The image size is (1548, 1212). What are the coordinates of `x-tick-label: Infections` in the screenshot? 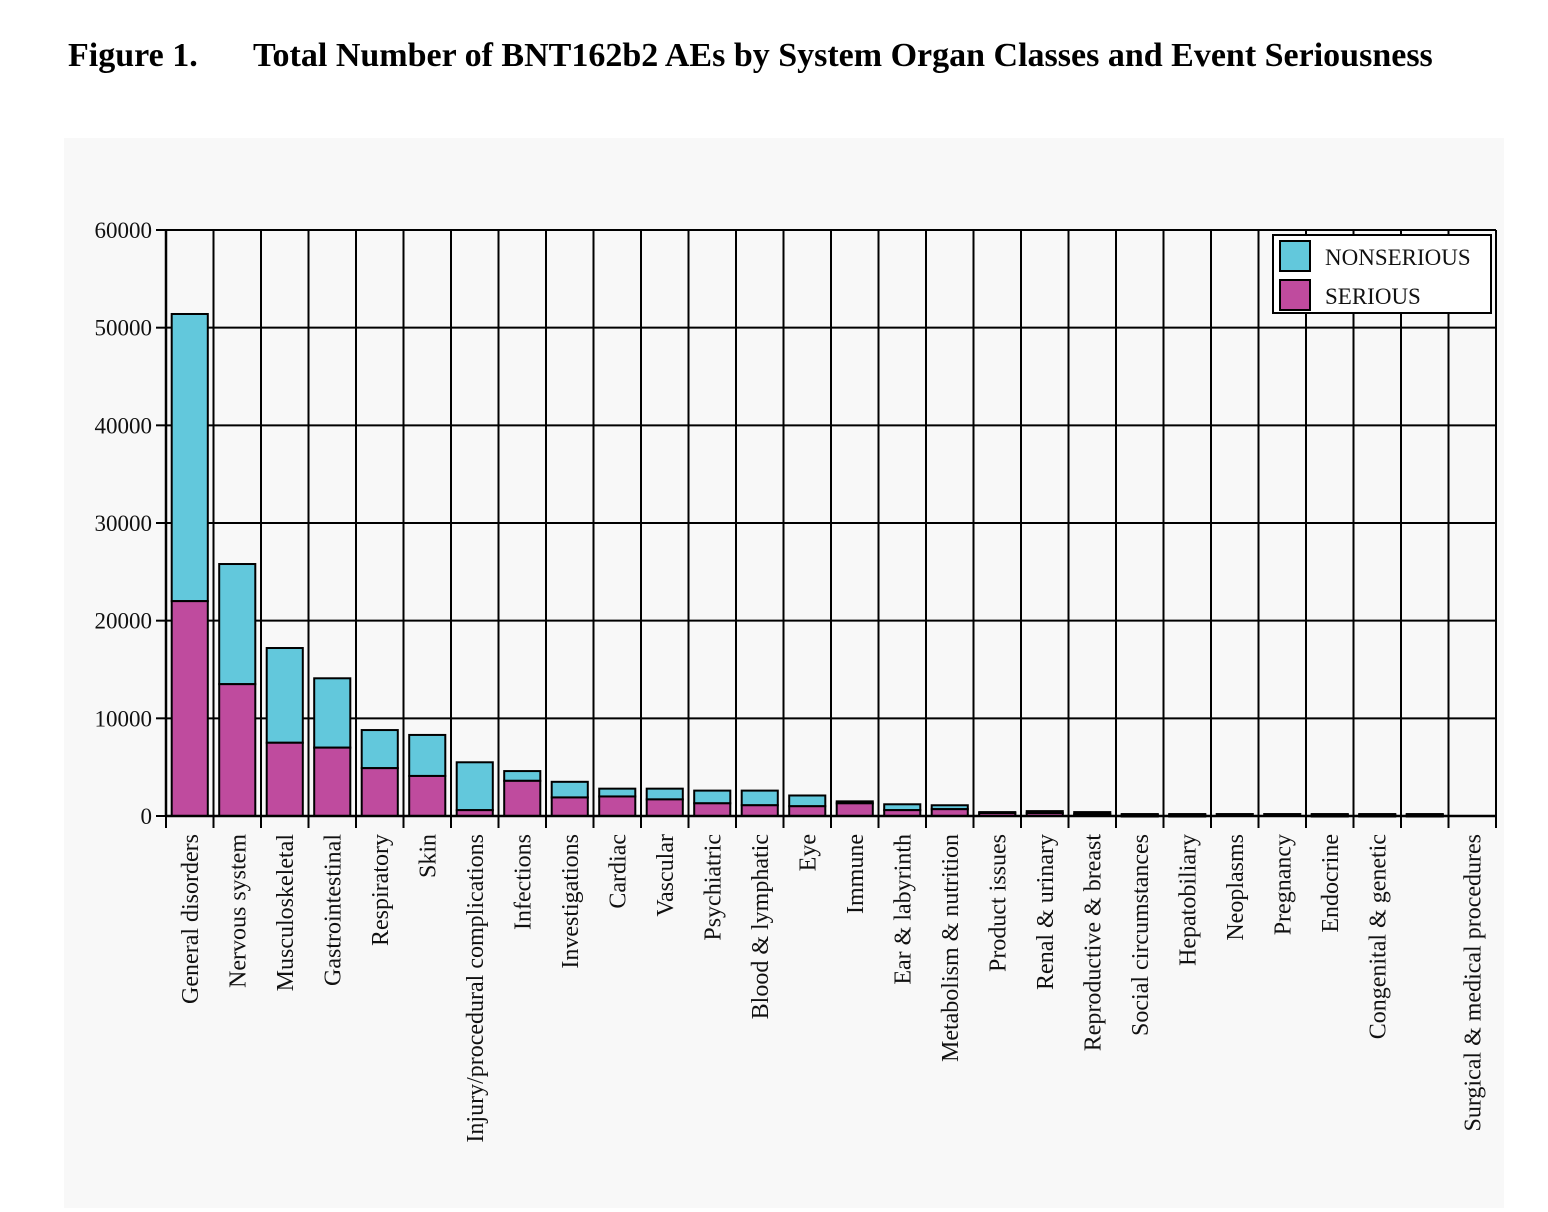 It's located at (523, 882).